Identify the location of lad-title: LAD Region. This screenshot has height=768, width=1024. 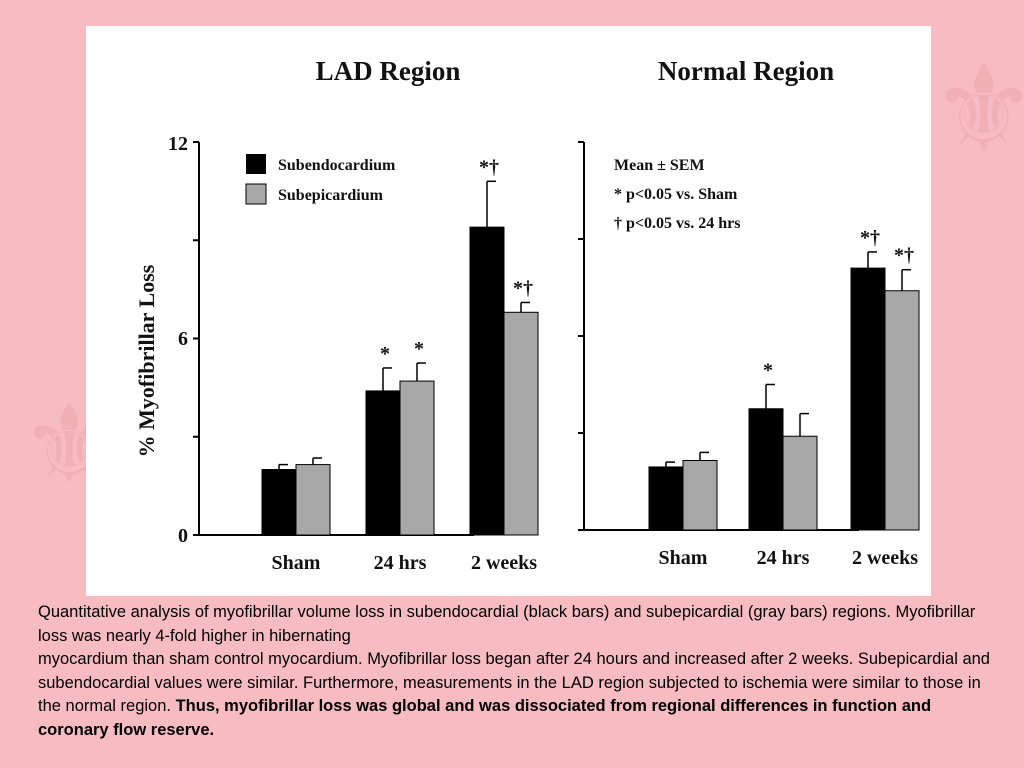
(388, 71).